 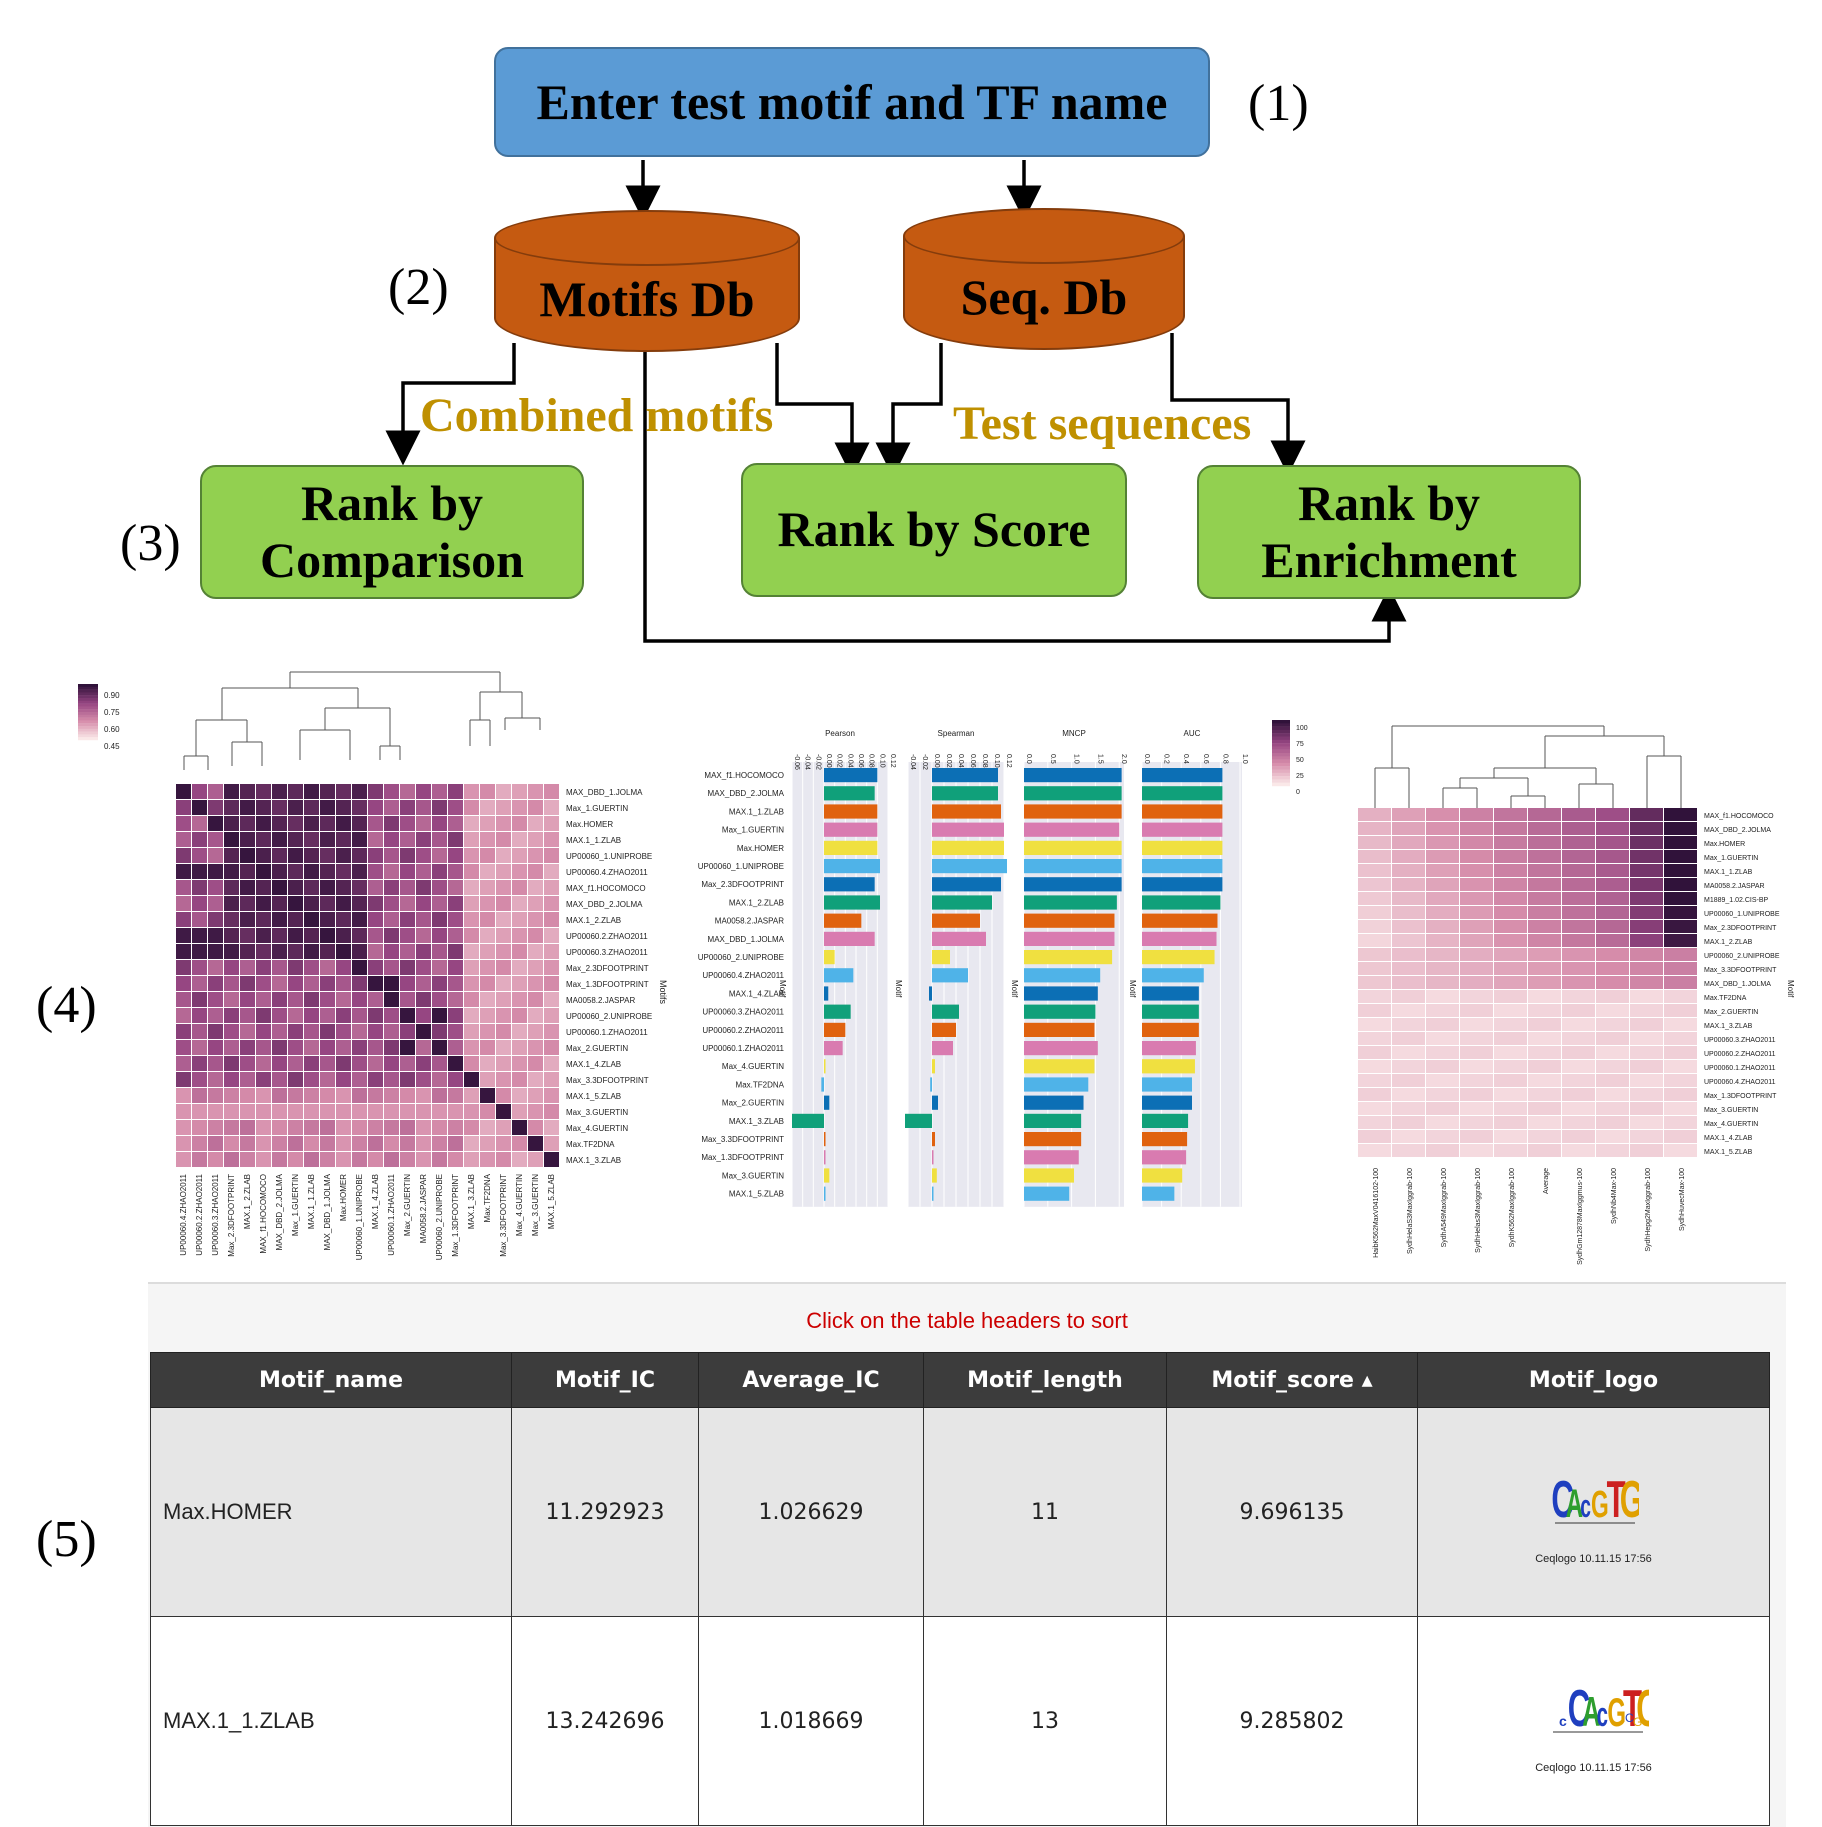 I want to click on heatmap1-col-label: MAX_DBD_1.JOLMA, so click(x=327, y=1211).